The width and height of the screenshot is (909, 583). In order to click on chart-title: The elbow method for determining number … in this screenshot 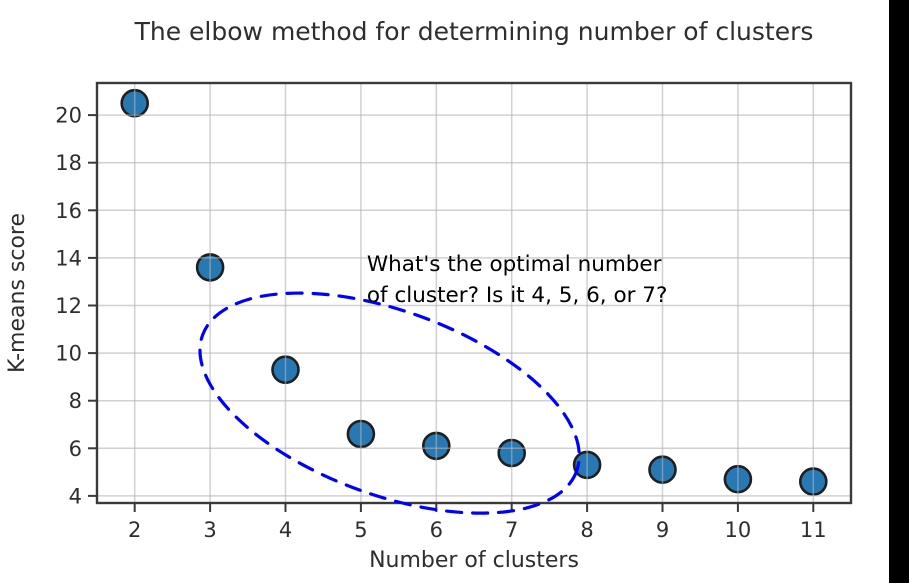, I will do `click(474, 31)`.